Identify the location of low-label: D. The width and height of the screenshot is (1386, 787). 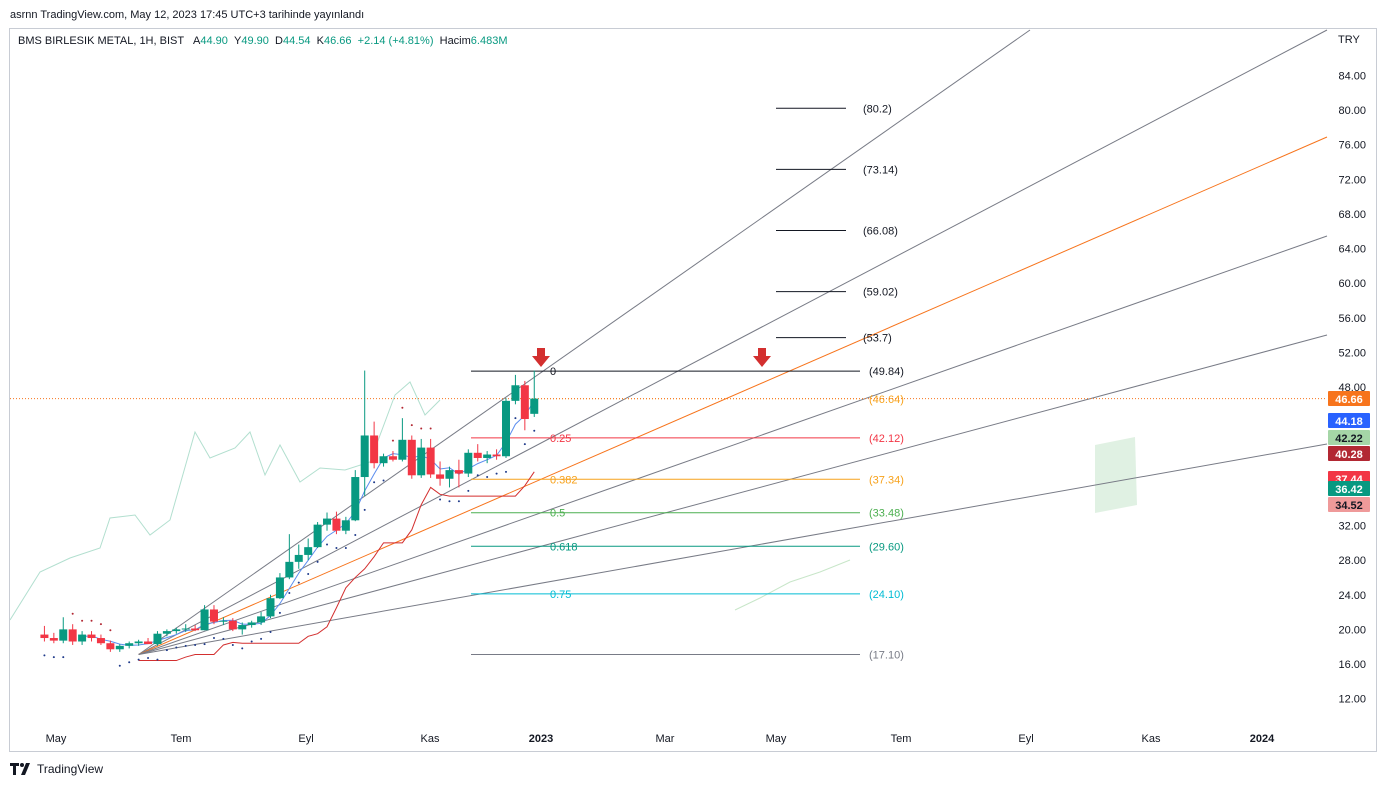
(279, 41).